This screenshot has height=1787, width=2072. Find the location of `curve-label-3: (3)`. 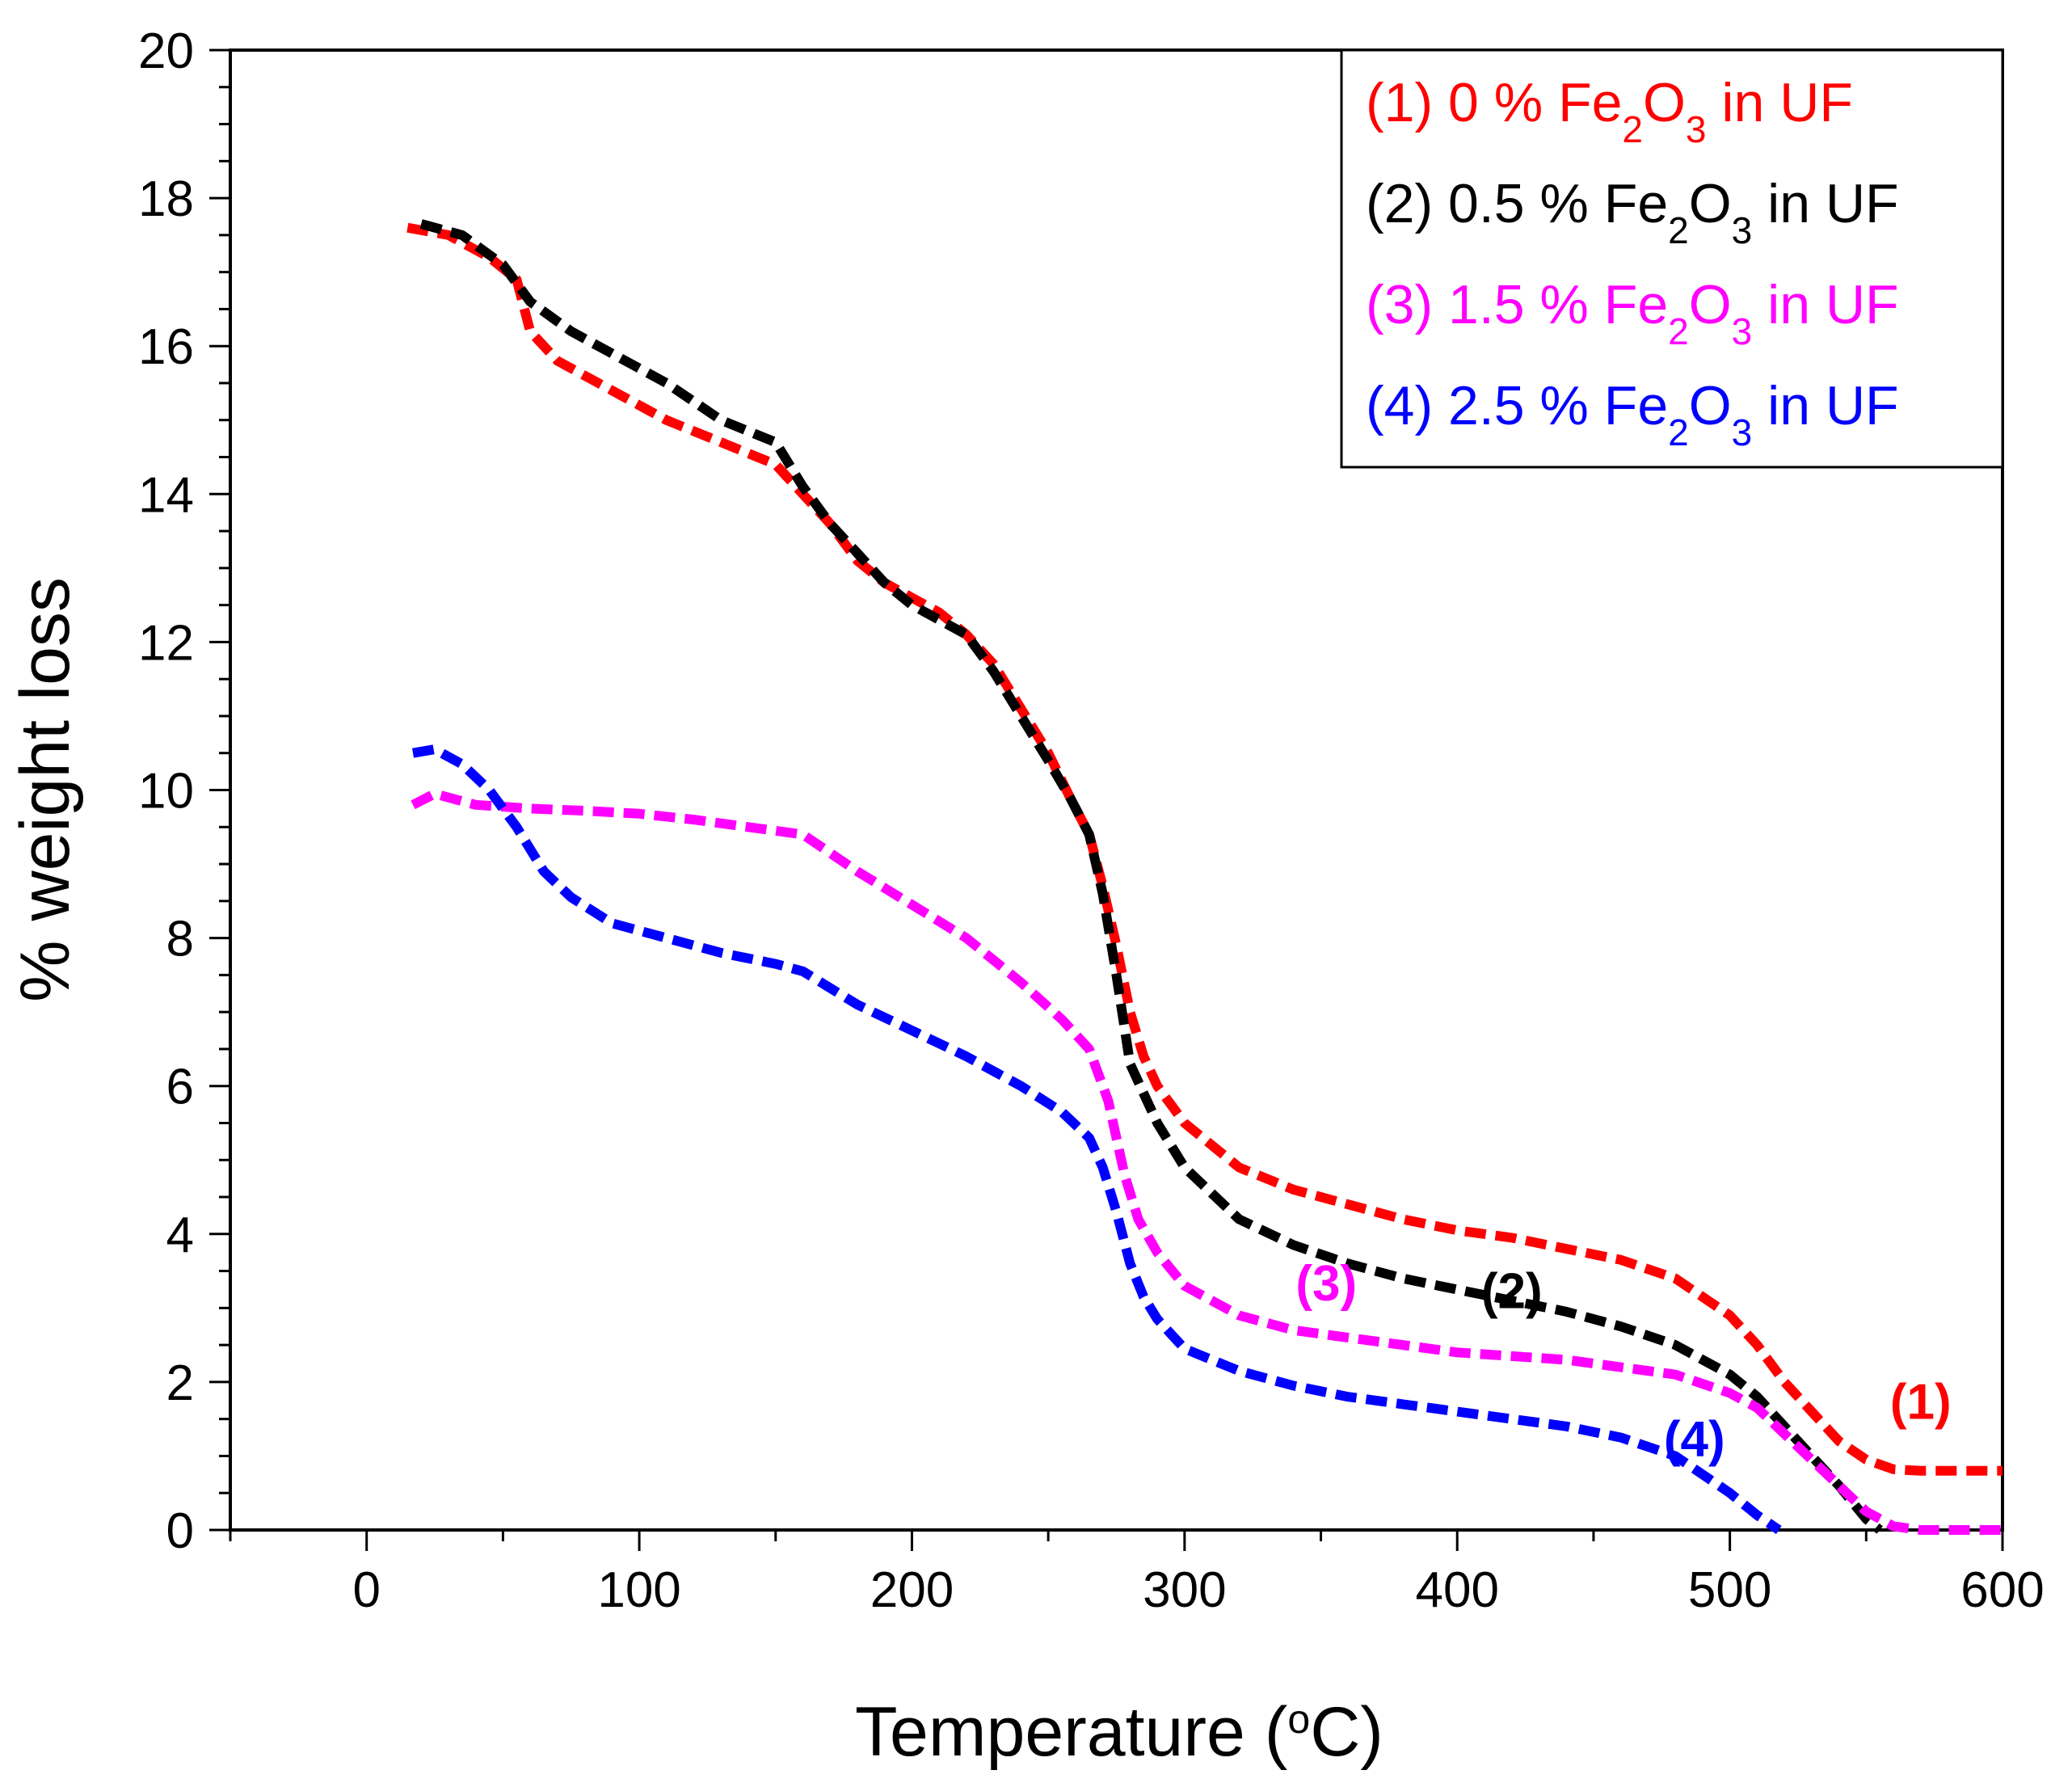

curve-label-3: (3) is located at coordinates (1326, 1284).